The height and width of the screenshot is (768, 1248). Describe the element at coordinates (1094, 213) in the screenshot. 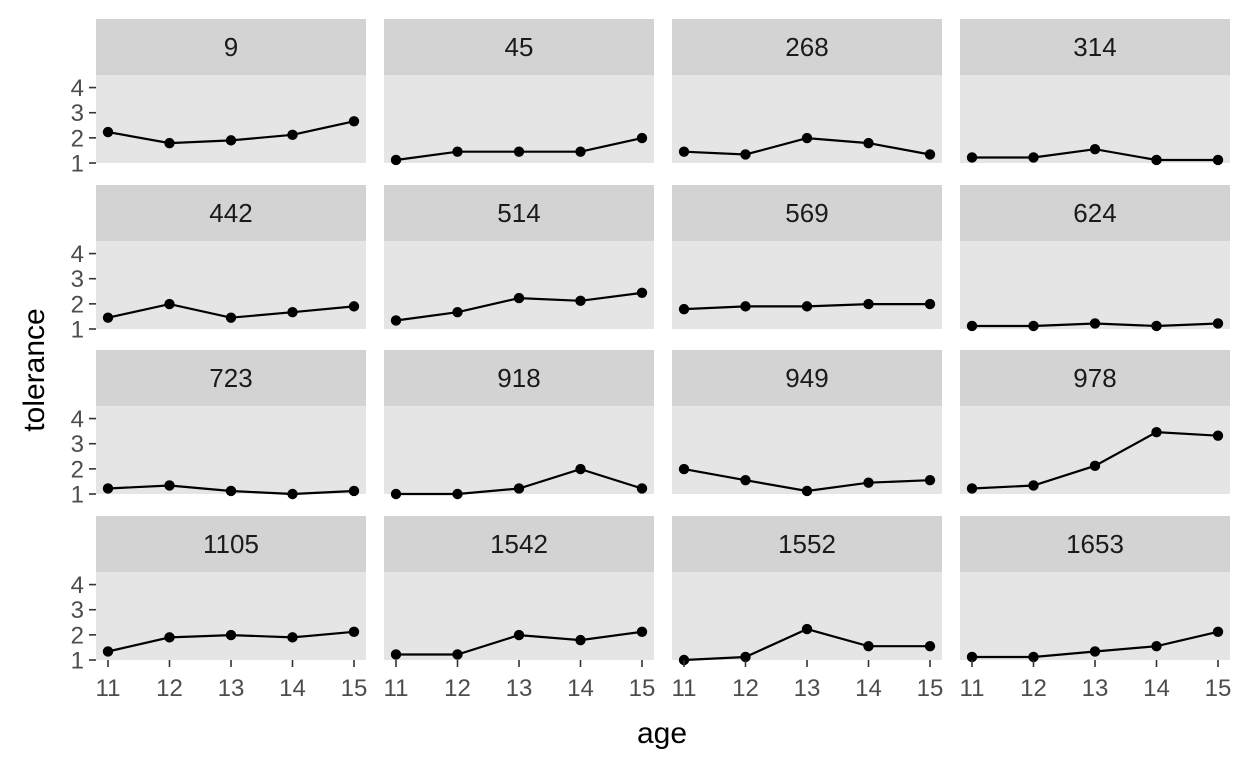

I see `facet-label: 624` at that location.